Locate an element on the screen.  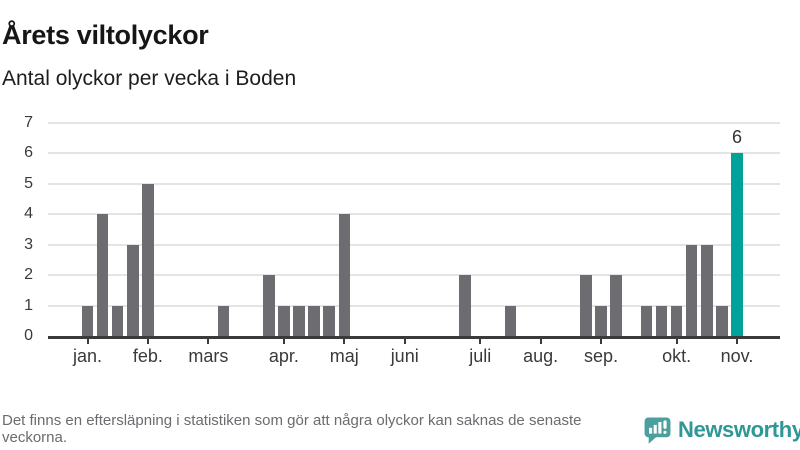
chart-title: Årets viltolyckor is located at coordinates (105, 35).